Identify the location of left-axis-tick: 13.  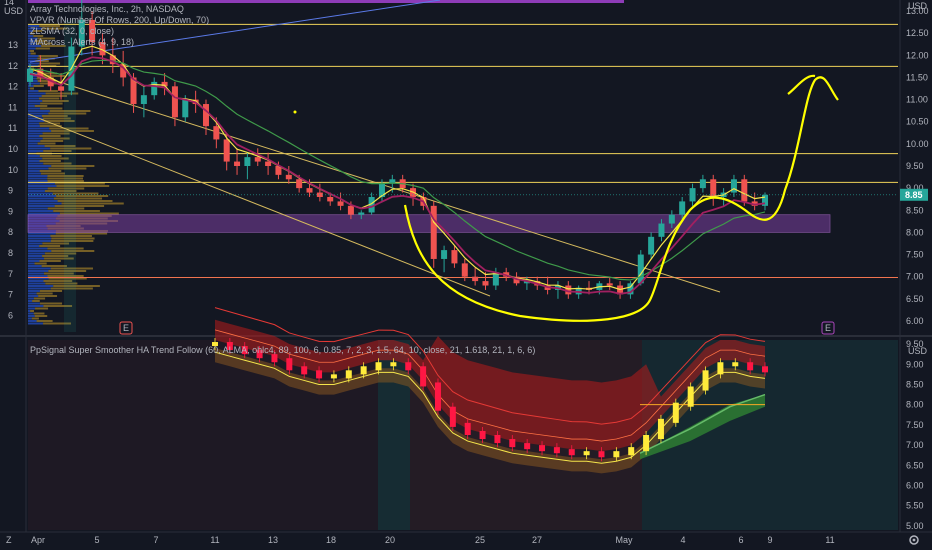
(13, 45).